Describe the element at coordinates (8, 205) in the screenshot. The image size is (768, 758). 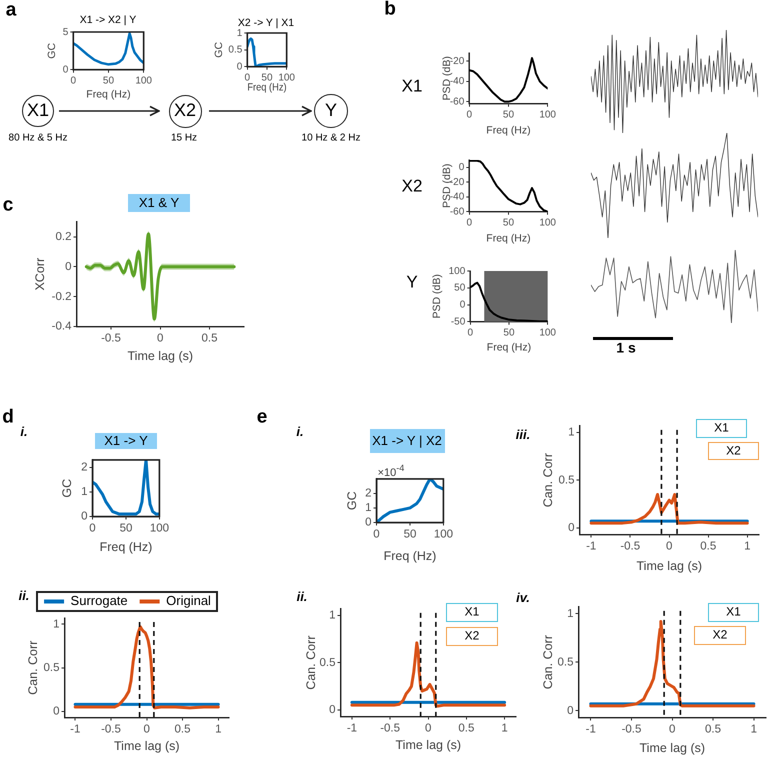
I see `text: c` at that location.